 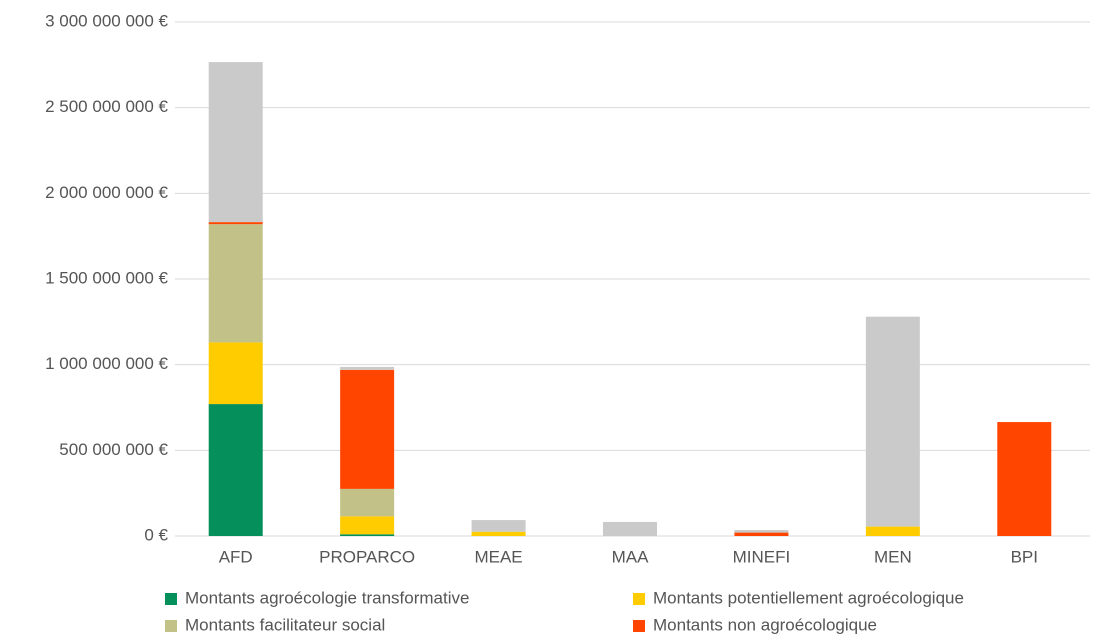 What do you see at coordinates (893, 556) in the screenshot?
I see `x-tick-label: MEN` at bounding box center [893, 556].